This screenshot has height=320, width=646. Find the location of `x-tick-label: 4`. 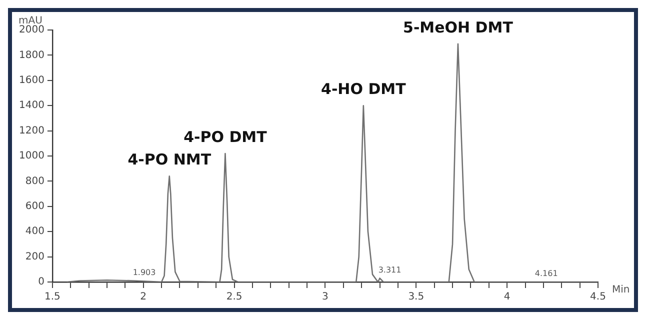

x-tick-label: 4 is located at coordinates (507, 297).